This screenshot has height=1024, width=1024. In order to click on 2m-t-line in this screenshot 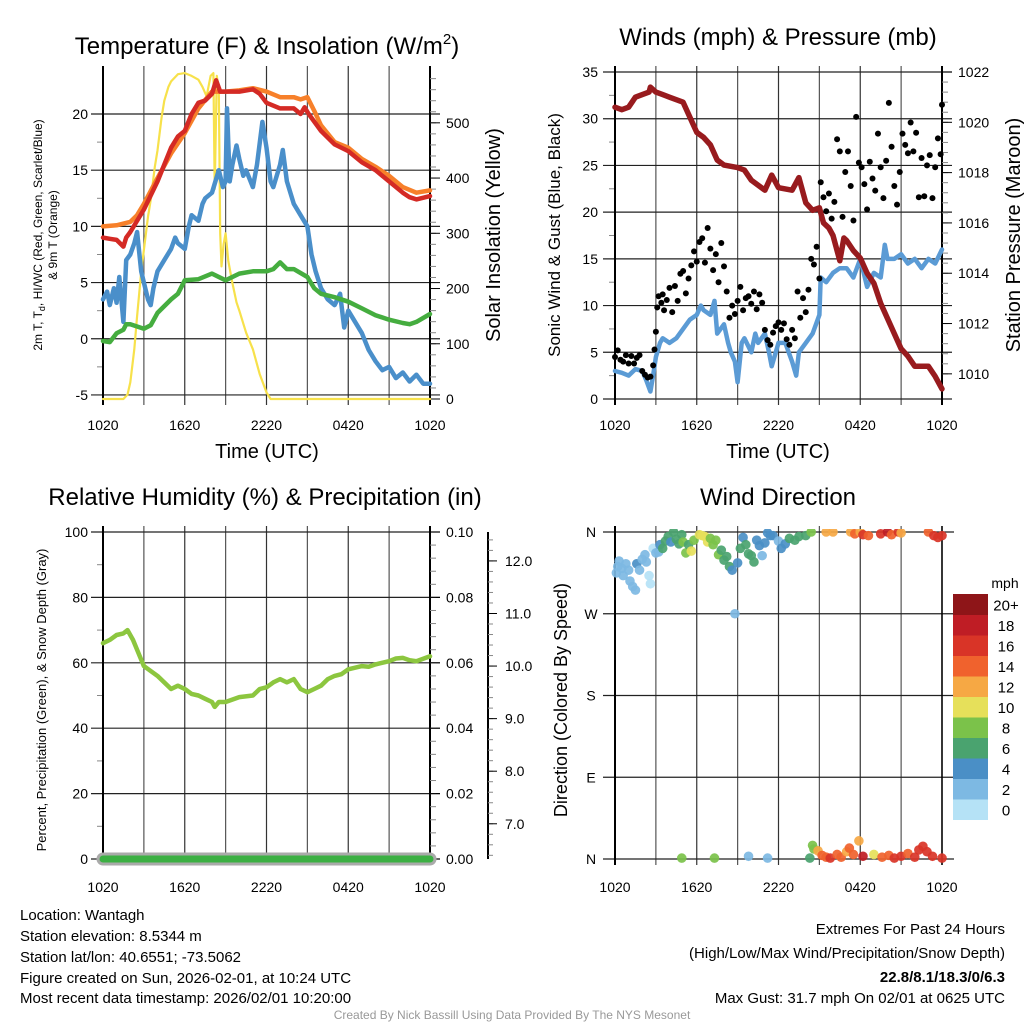, I will do `click(266, 163)`.